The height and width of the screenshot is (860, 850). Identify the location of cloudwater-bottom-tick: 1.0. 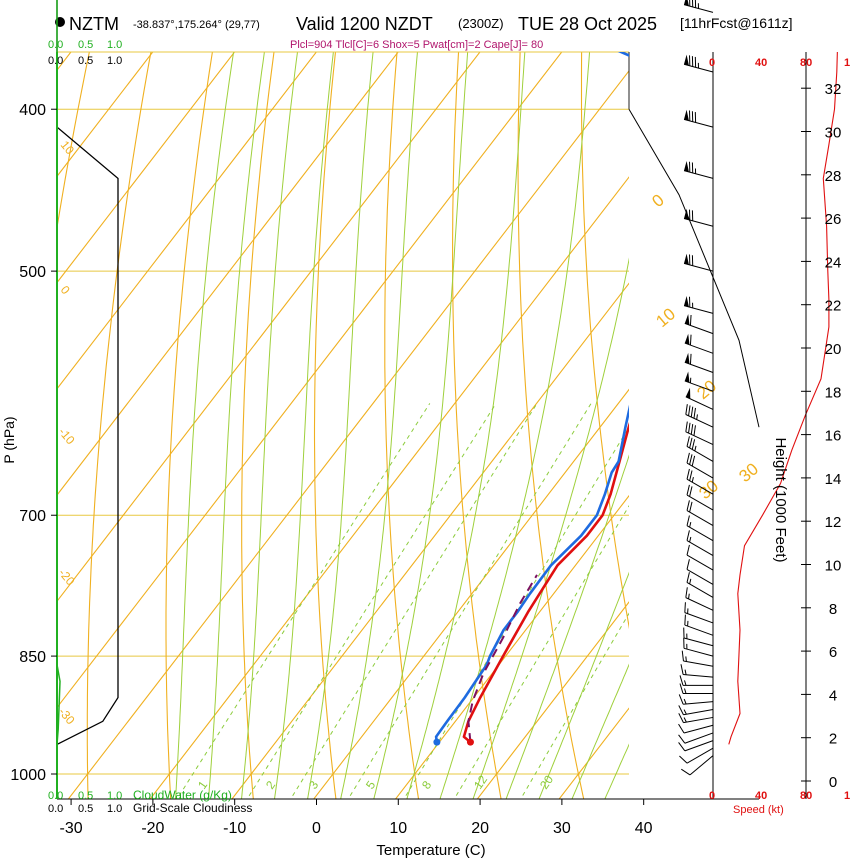
(114, 796).